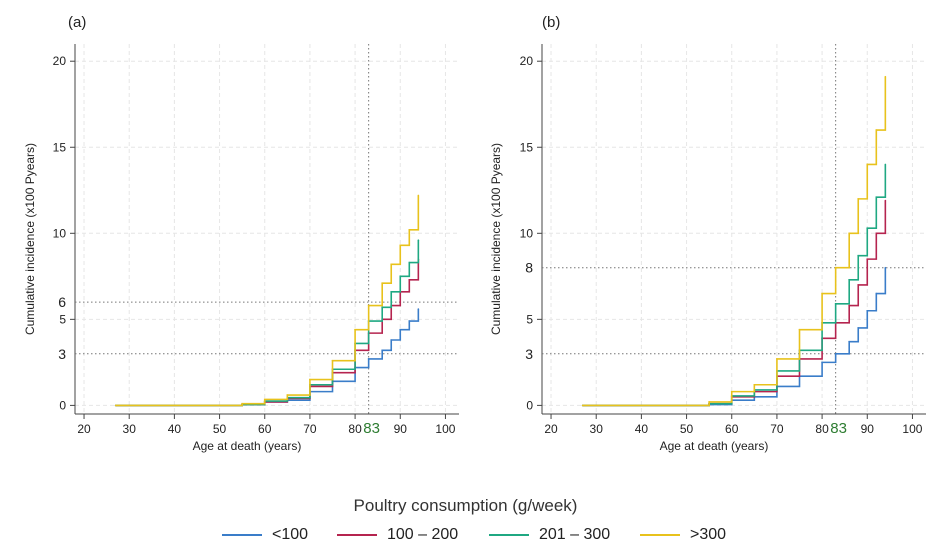 The width and height of the screenshot is (931, 549). What do you see at coordinates (529, 268) in the screenshot?
I see `reference-value-label: 8` at bounding box center [529, 268].